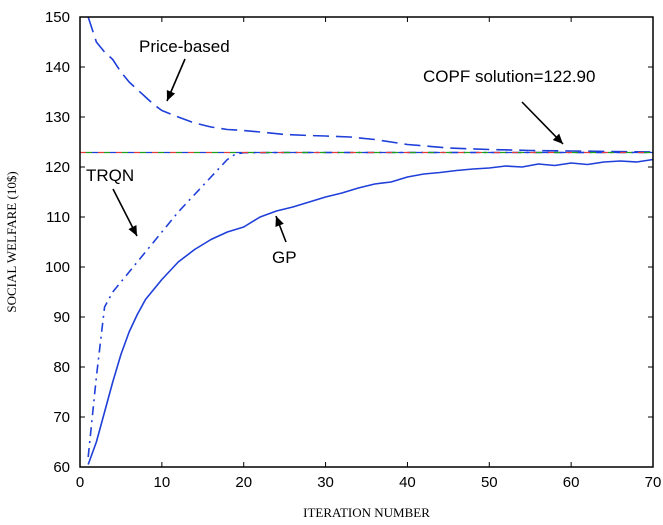 The image size is (663, 525). I want to click on y-tick-label-120: 120, so click(57, 167).